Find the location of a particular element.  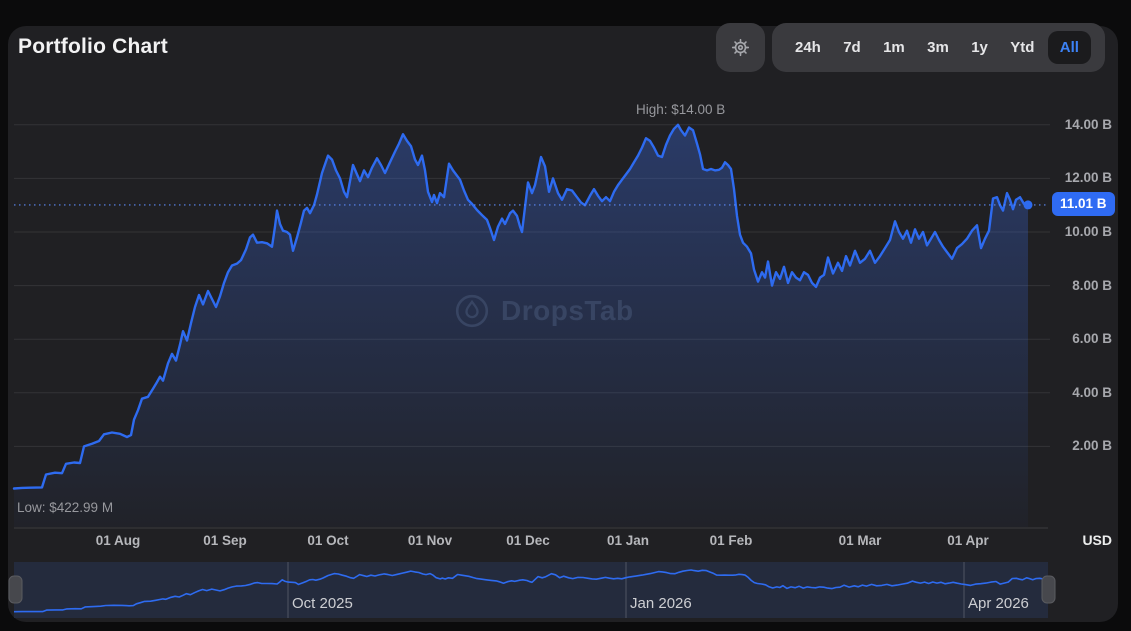

low-value-label: Low: $422.99 M is located at coordinates (65, 507).